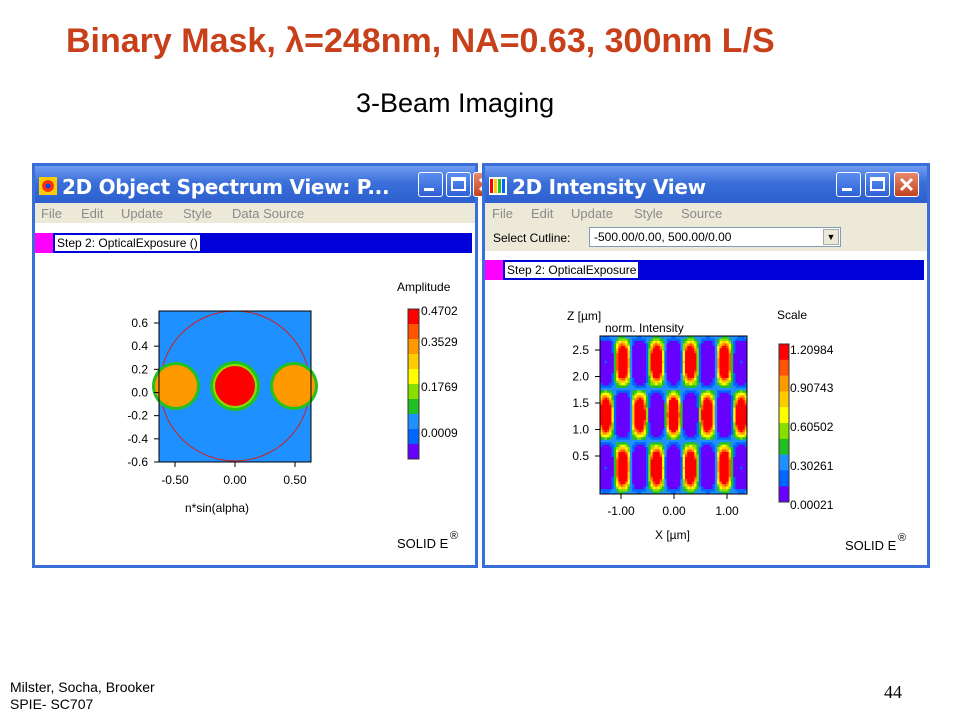  Describe the element at coordinates (580, 403) in the screenshot. I see `y-tick-label: 1.5` at that location.